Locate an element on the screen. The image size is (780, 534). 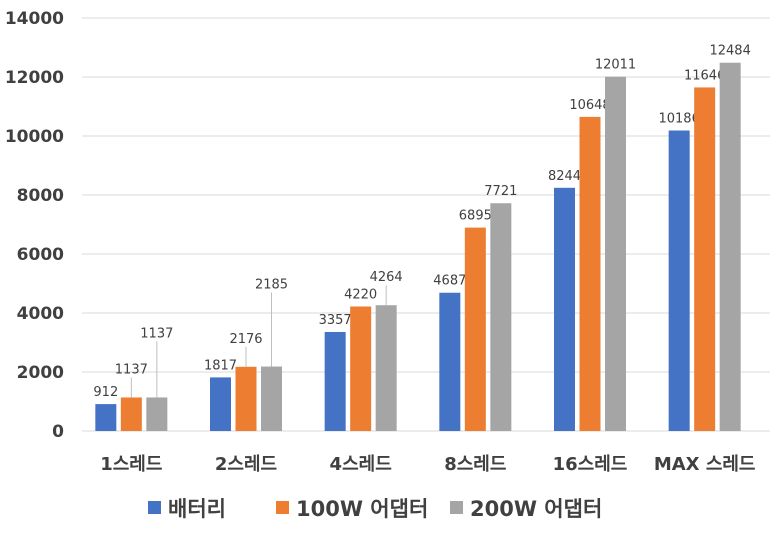
y-tick-label: 12000 is located at coordinates (34, 78).